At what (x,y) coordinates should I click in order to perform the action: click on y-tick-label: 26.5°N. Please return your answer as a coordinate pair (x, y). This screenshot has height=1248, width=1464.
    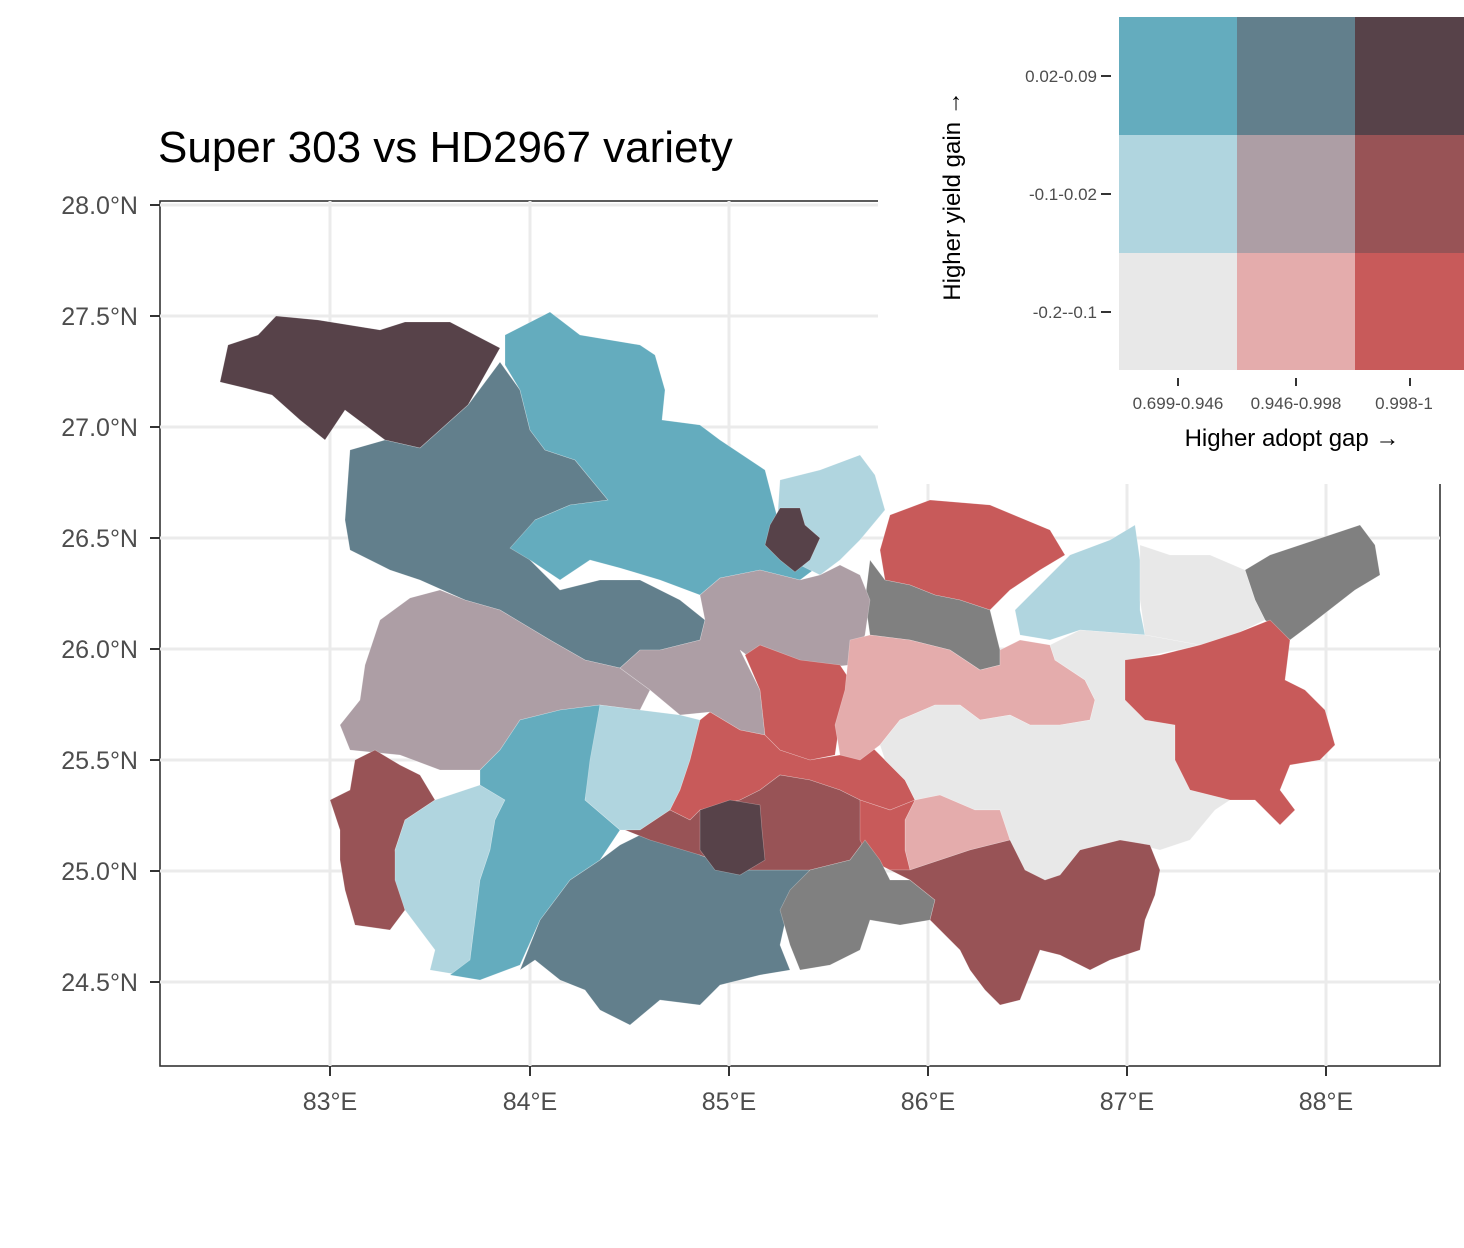
    Looking at the image, I should click on (99, 539).